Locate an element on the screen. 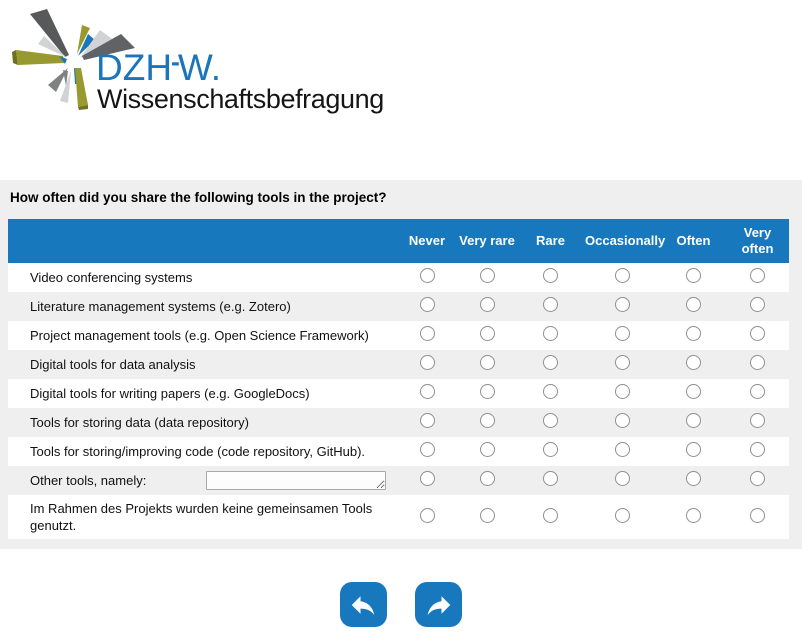 The width and height of the screenshot is (802, 644). radio-button-row1-col0 is located at coordinates (427, 304).